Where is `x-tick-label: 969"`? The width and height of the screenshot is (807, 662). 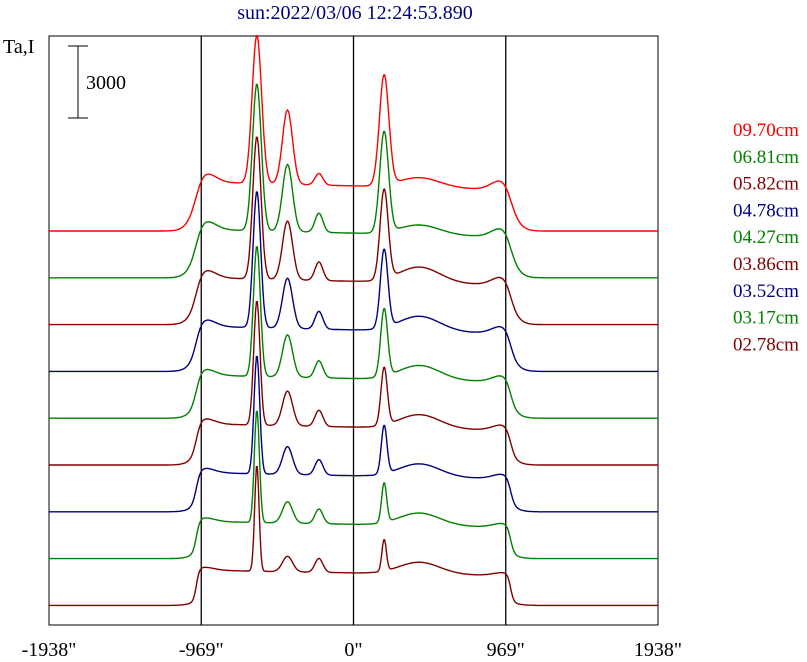 x-tick-label: 969" is located at coordinates (506, 650).